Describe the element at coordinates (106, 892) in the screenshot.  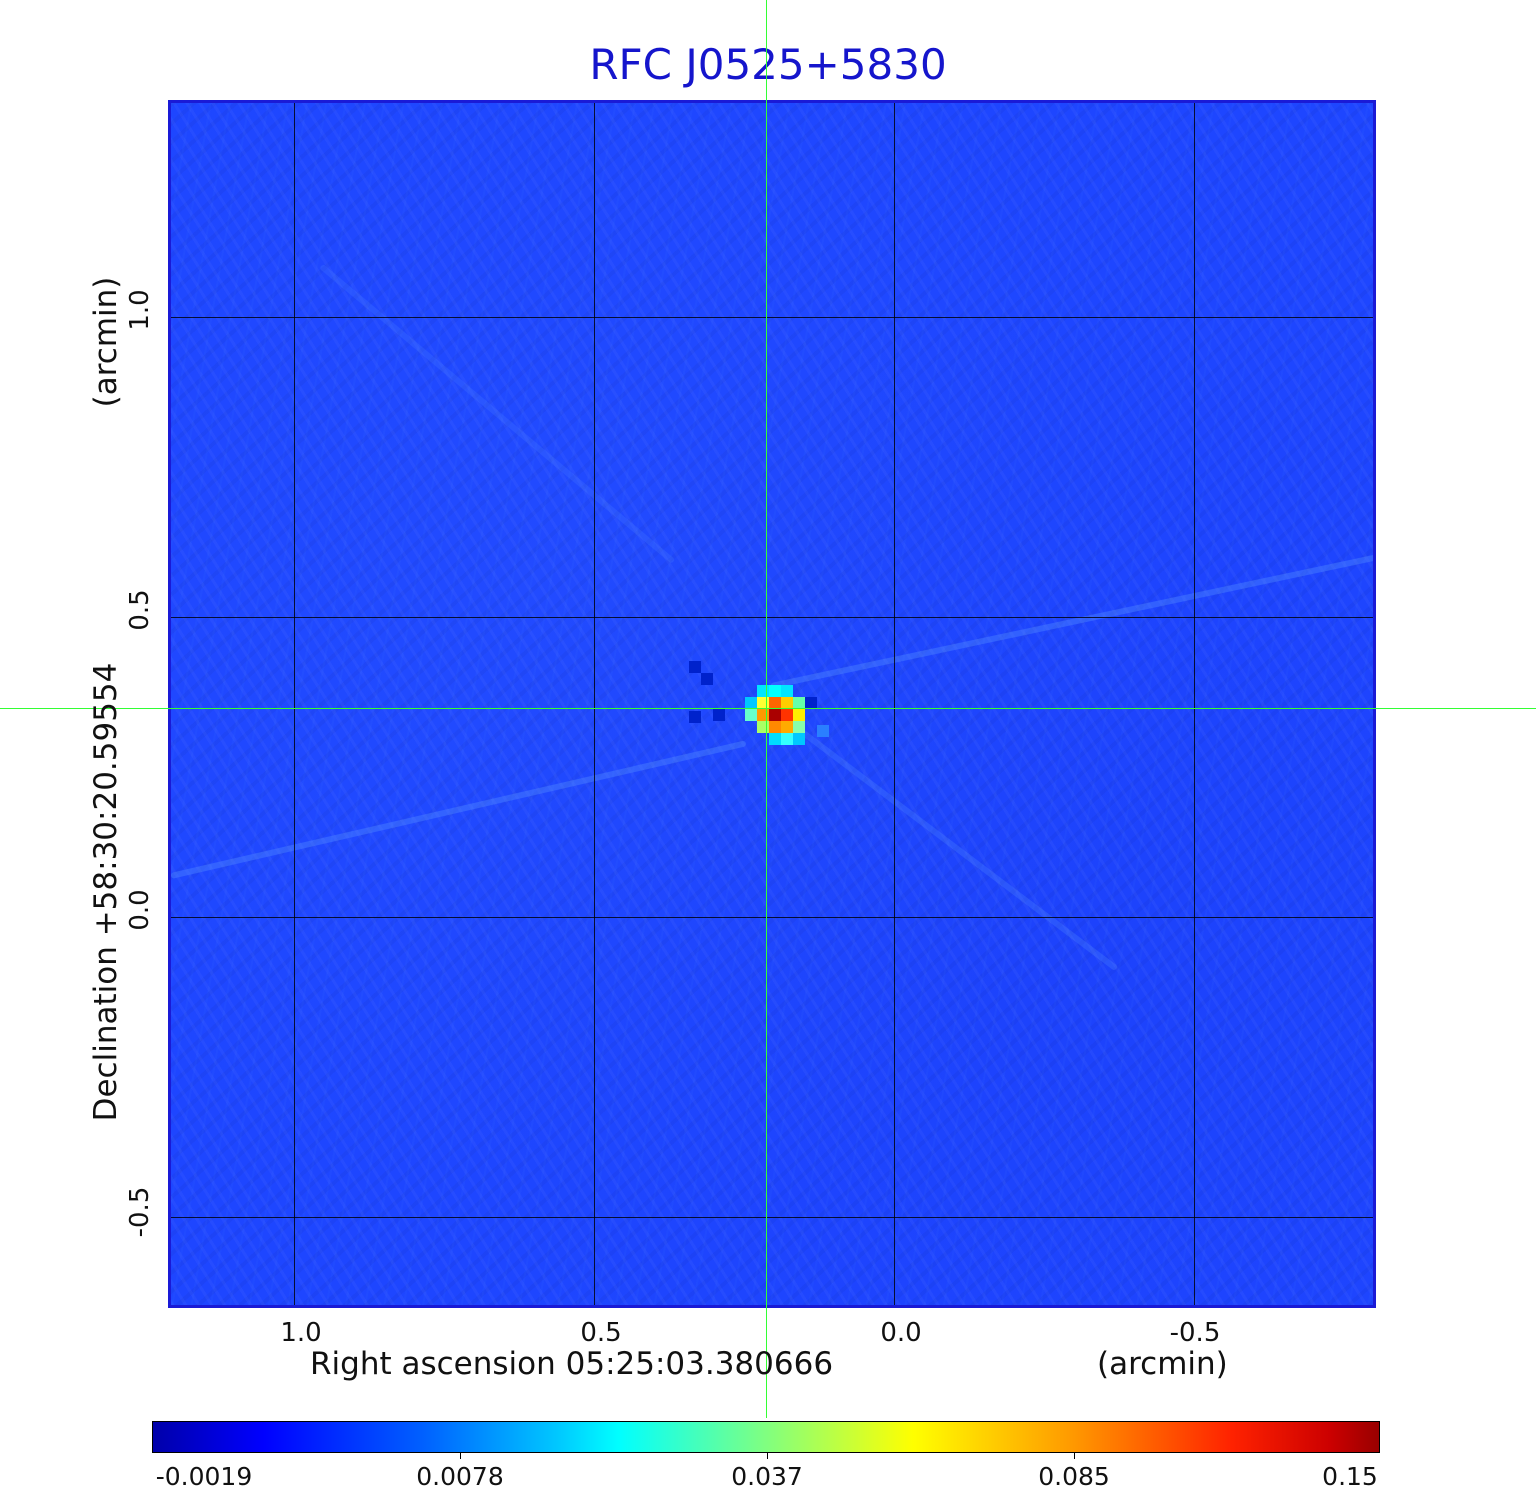
I see `y-axis-label: Declination +58:30:20.59554` at that location.